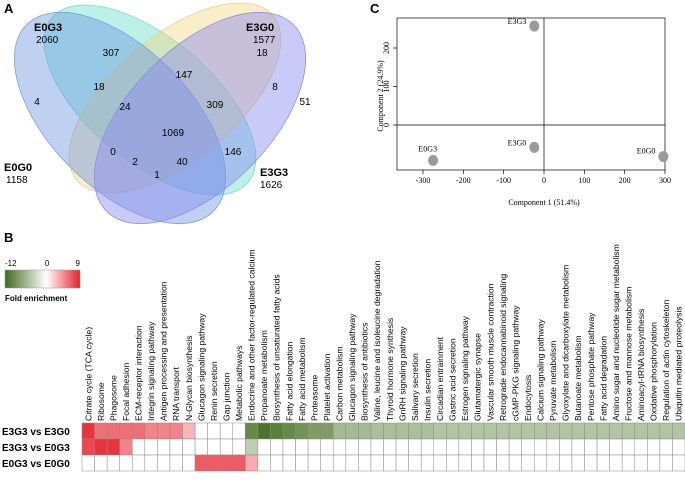  What do you see at coordinates (189, 379) in the screenshot?
I see `pathway-label: N-Glycan biosynthesis` at bounding box center [189, 379].